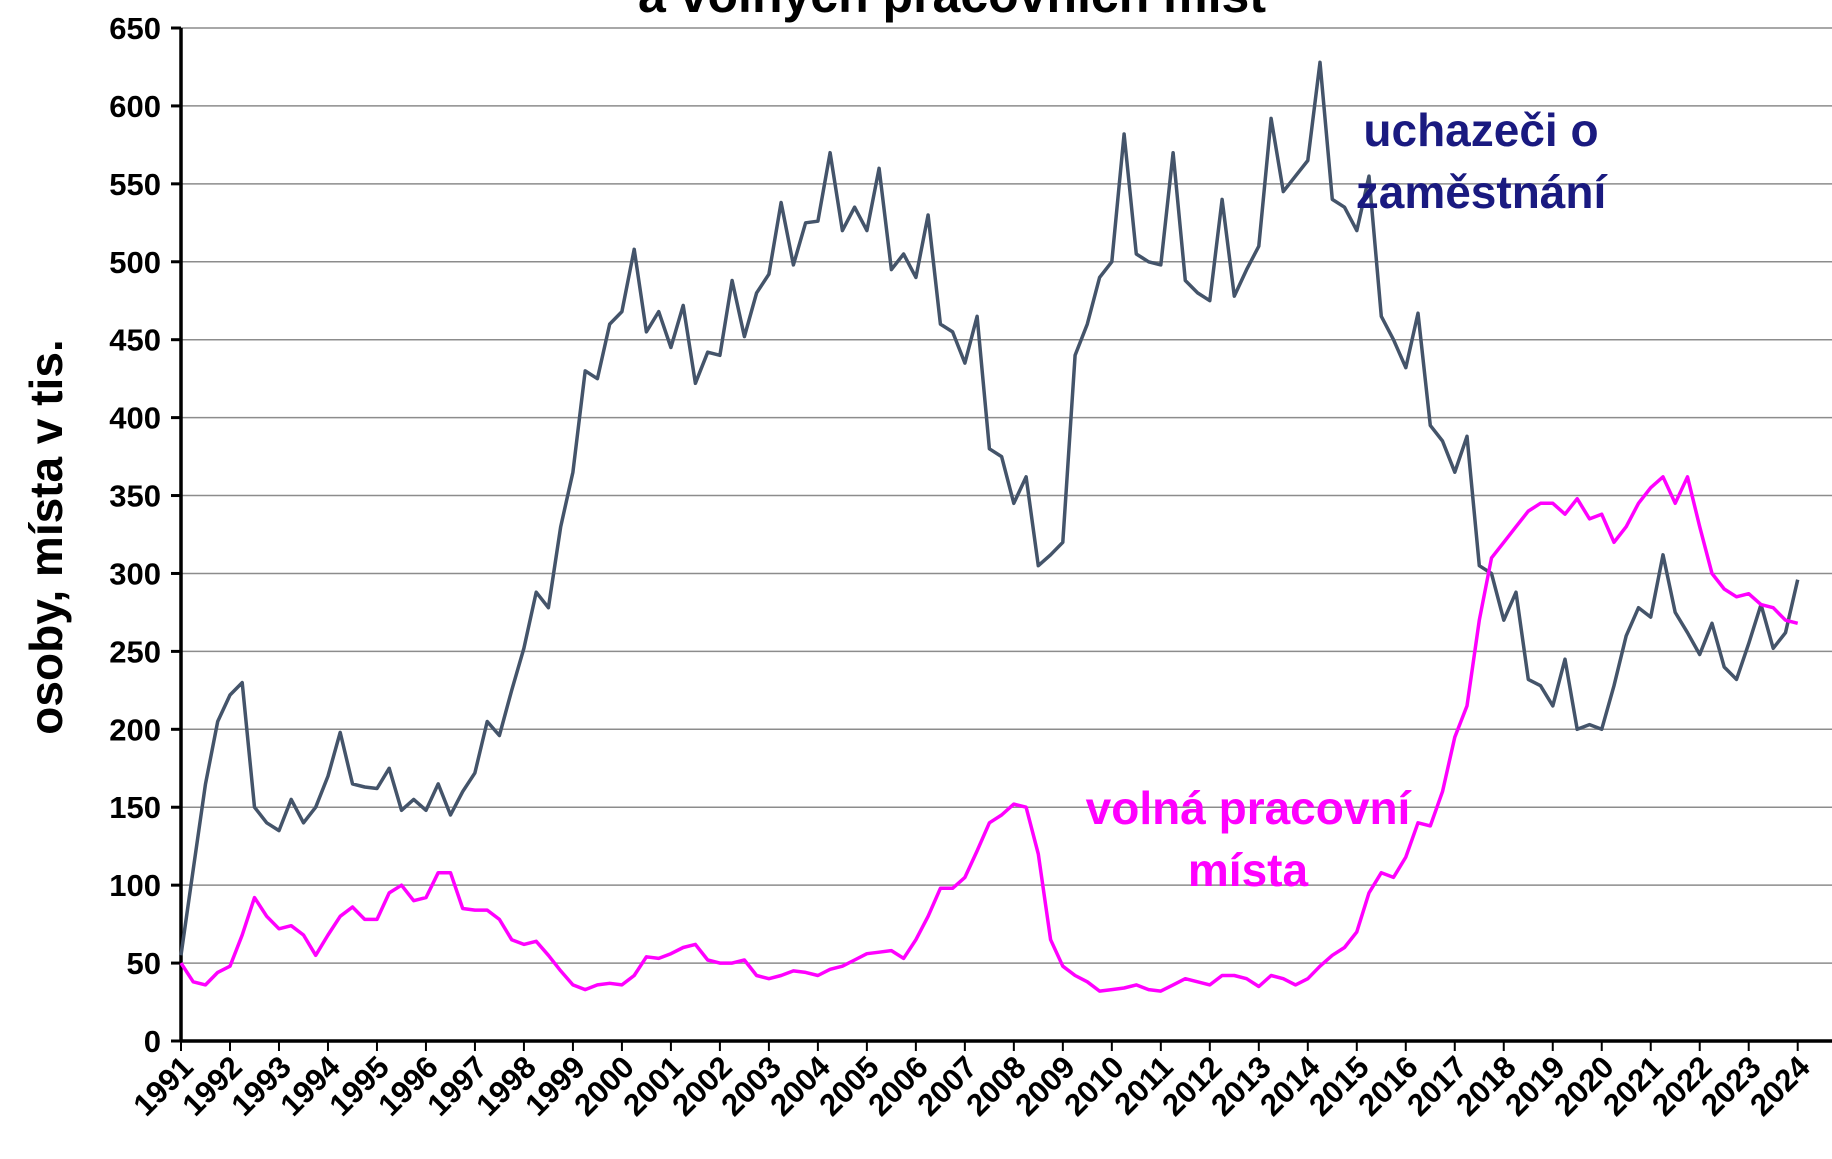 This screenshot has width=1832, height=1159. What do you see at coordinates (135, 28) in the screenshot?
I see `y-tick-label: 650` at bounding box center [135, 28].